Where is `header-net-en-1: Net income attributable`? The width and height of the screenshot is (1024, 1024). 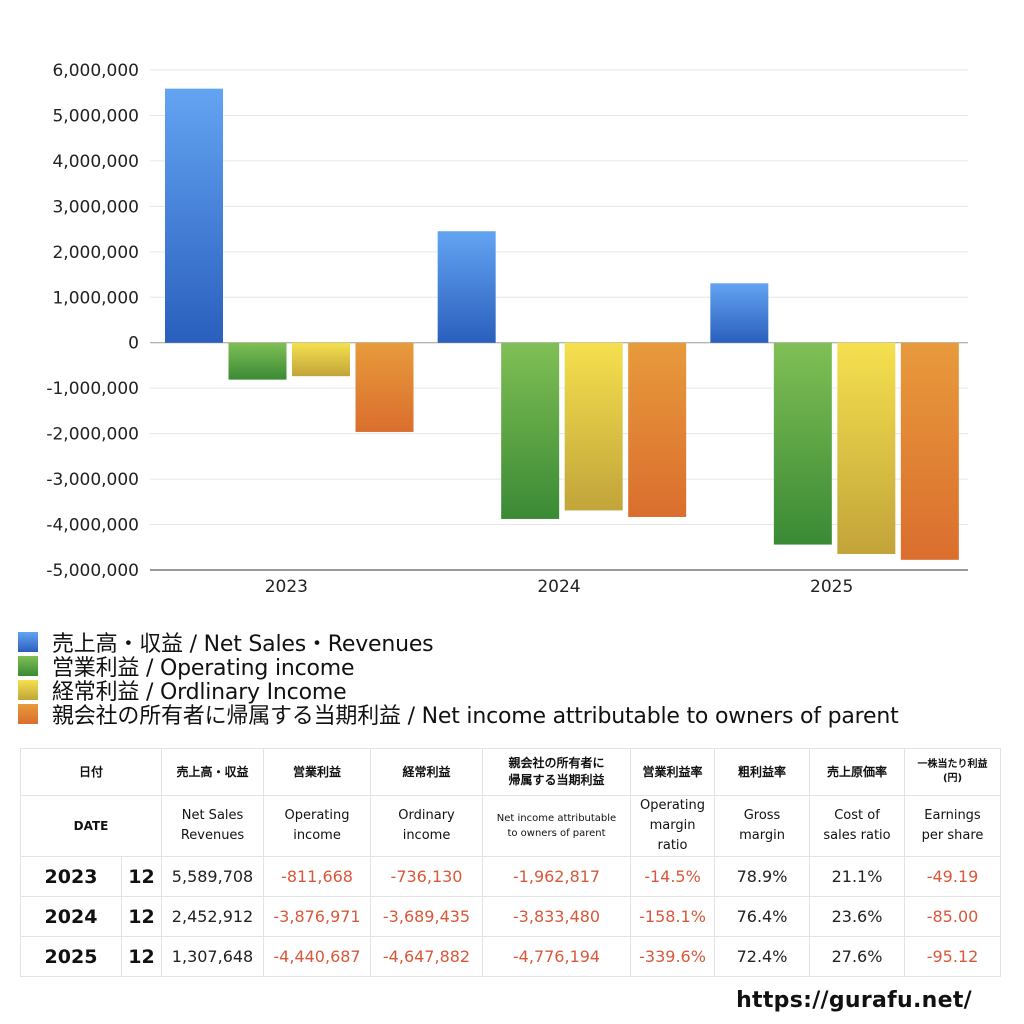 header-net-en-1: Net income attributable is located at coordinates (556, 818).